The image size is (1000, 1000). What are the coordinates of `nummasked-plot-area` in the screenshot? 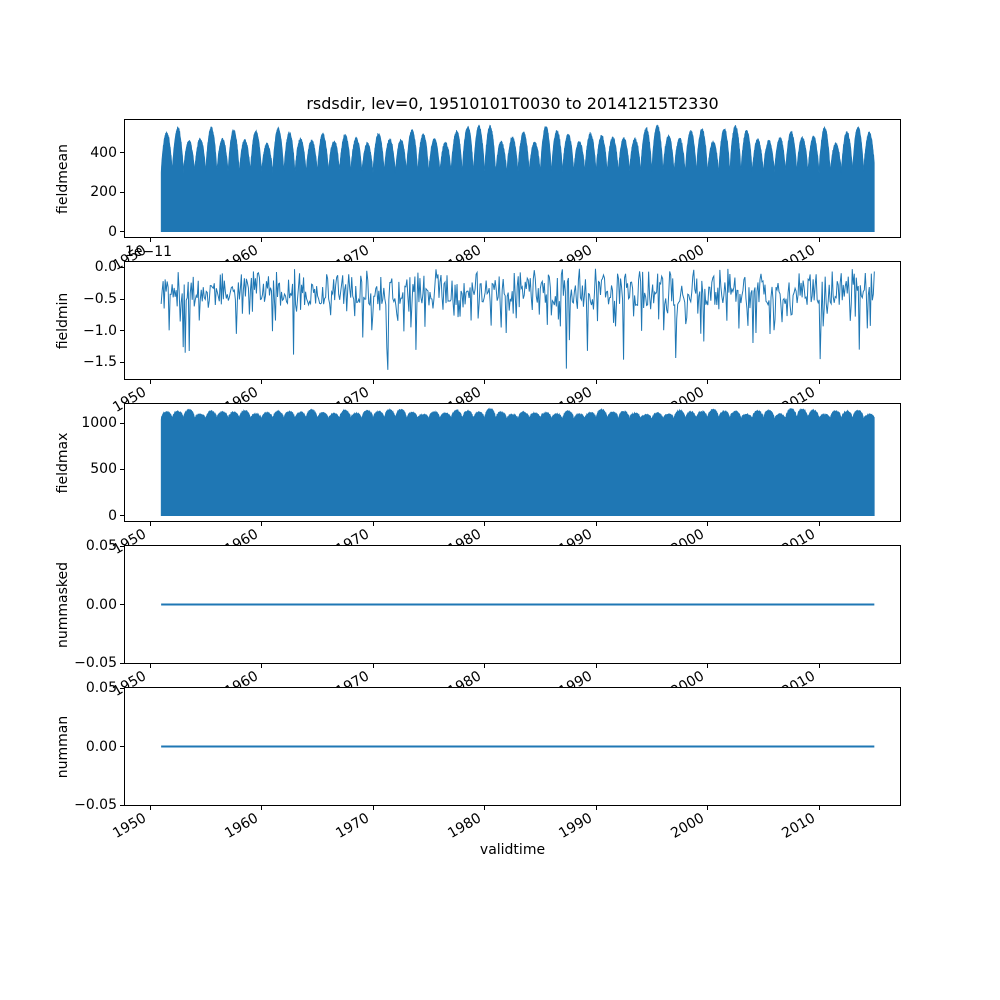 It's located at (518, 604).